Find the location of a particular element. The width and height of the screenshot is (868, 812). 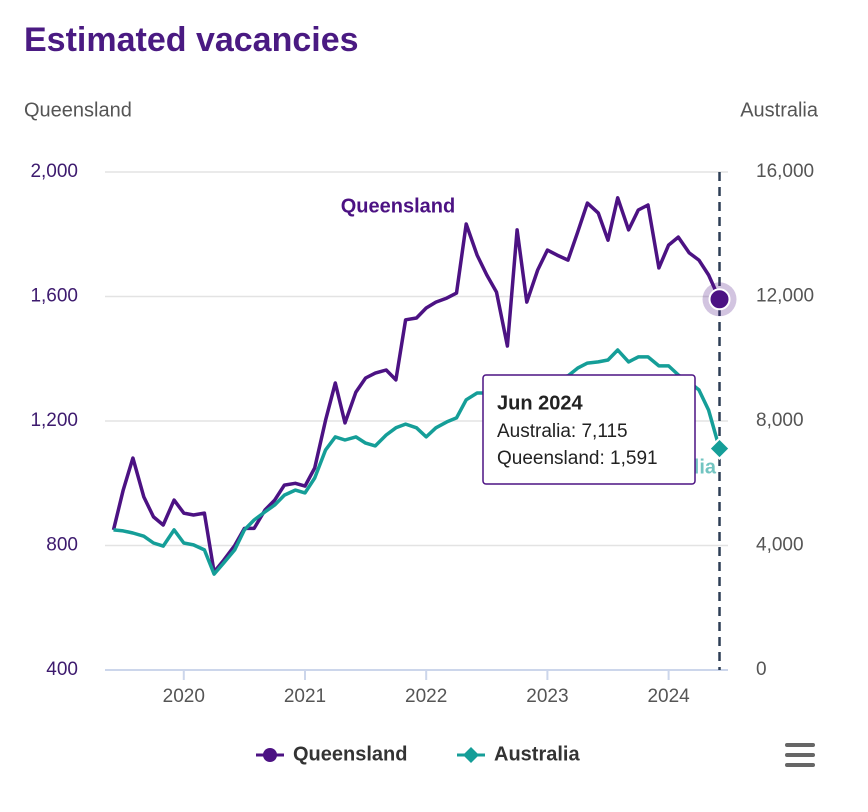

tooltip-line: Queensland: 1,591 is located at coordinates (577, 458).